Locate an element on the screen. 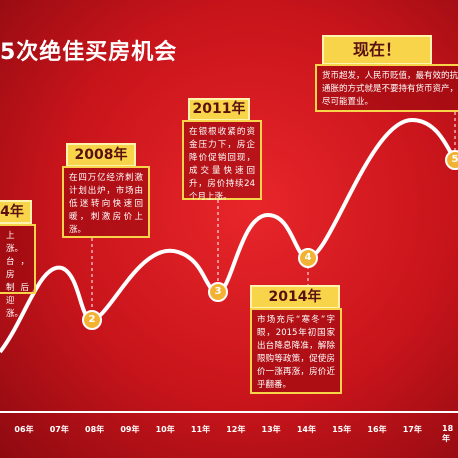 Image resolution: width=458 pixels, height=458 pixels. box-text: 货币超发，人民币贬值，最有效的抗通胀的方式就是不要持有货币资产，尽可能置业。 is located at coordinates (386, 88).